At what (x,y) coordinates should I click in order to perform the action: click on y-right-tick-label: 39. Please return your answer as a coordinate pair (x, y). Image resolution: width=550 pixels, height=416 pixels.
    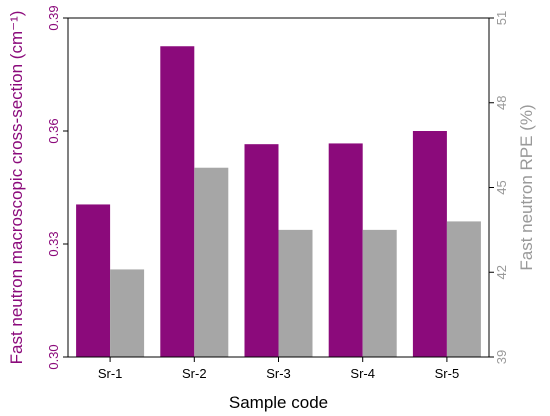
    Looking at the image, I should click on (501, 357).